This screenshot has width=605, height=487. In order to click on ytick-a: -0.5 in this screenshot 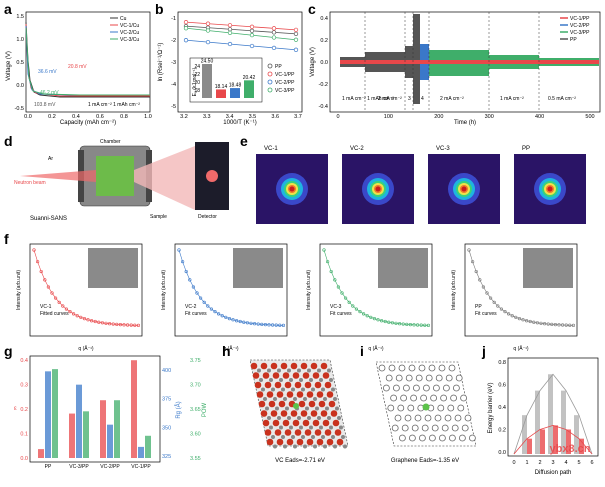, I will do `click(19, 109)`.